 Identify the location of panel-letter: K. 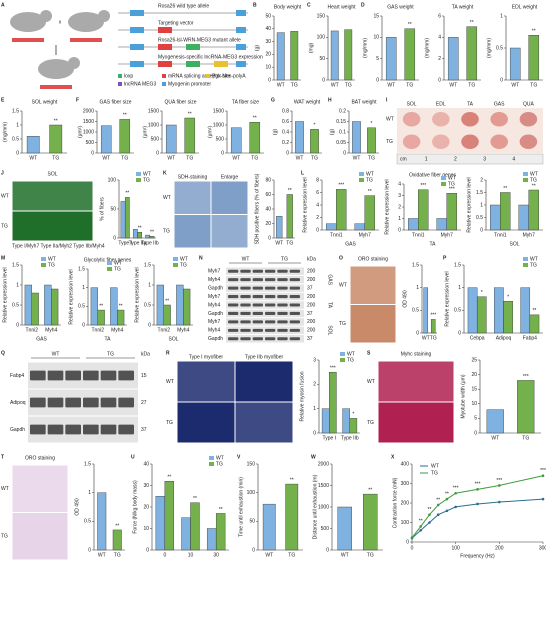
(165, 173).